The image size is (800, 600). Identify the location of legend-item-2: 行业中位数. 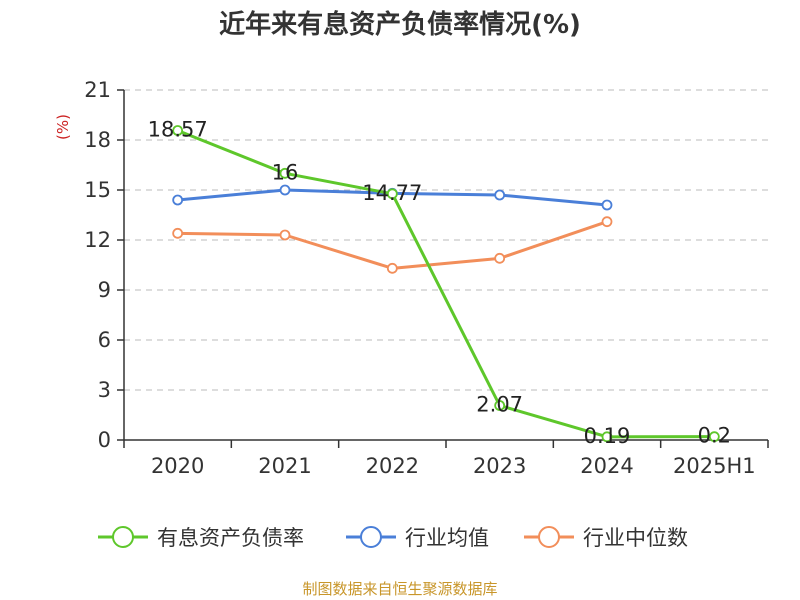
(606, 538).